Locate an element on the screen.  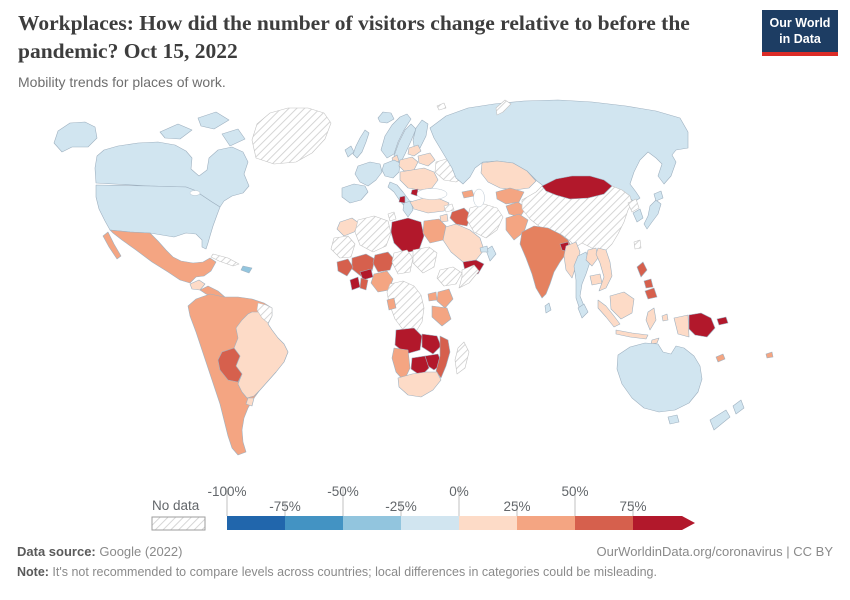
black-sea is located at coordinates (432, 194).